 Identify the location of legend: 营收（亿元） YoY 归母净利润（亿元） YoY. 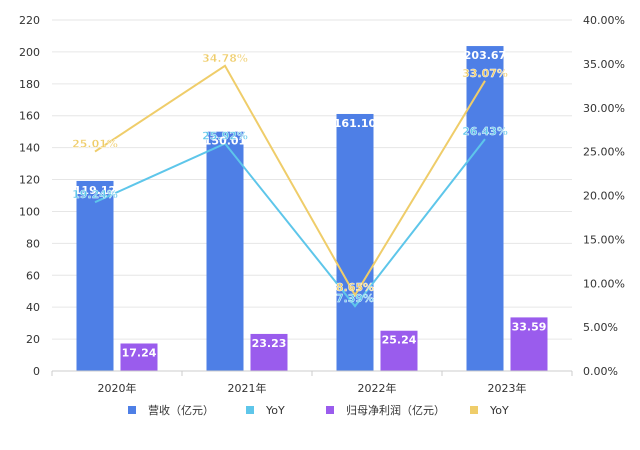
(318, 410).